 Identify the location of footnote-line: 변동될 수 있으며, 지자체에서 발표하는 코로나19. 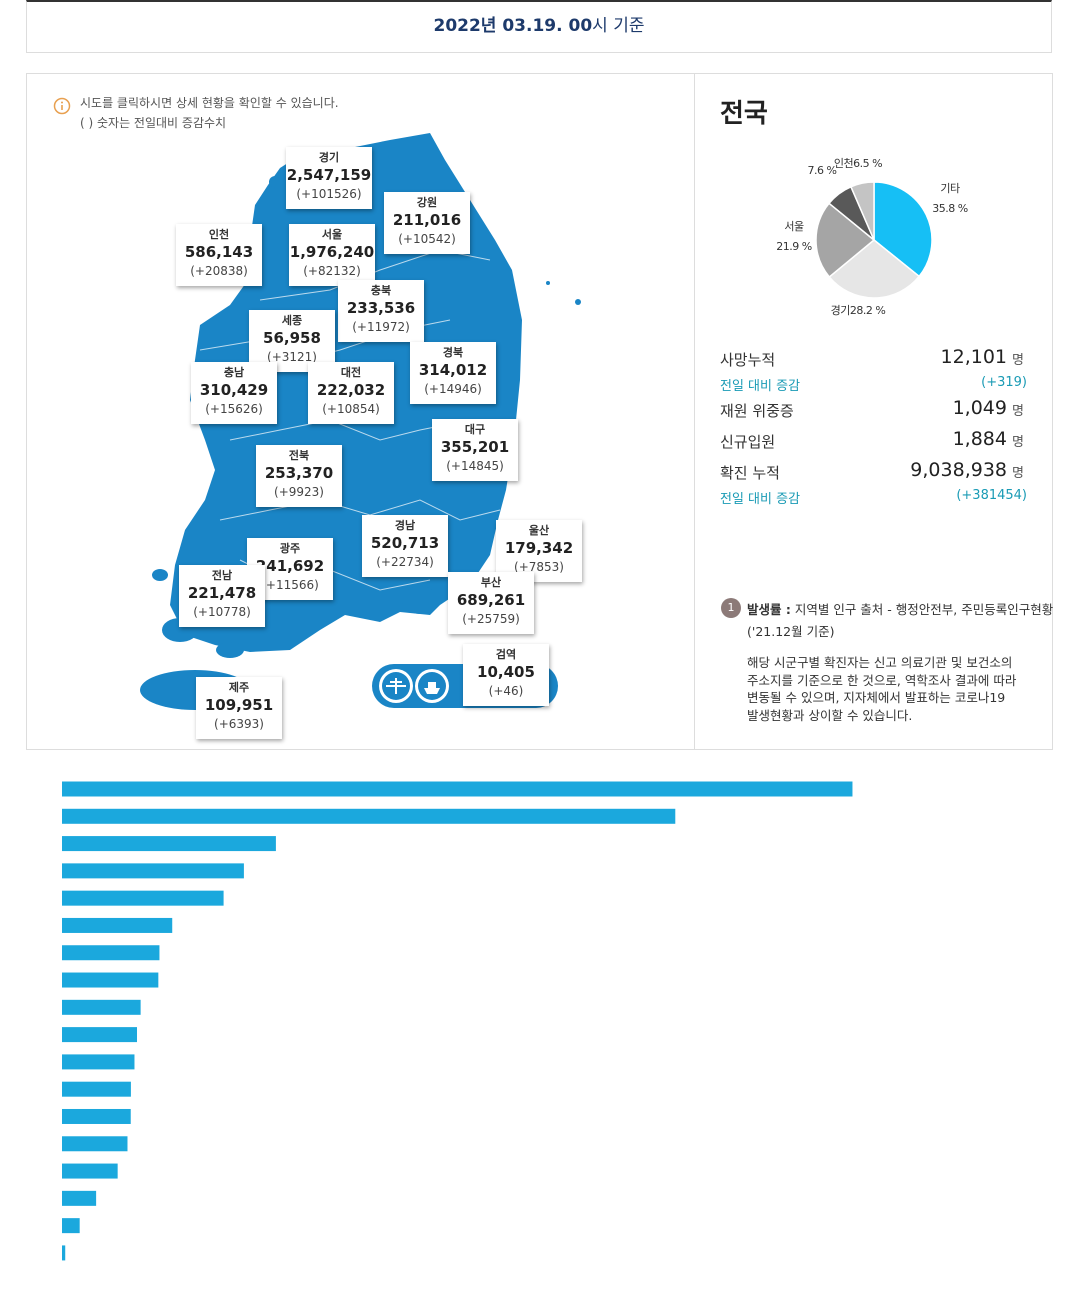
(876, 698).